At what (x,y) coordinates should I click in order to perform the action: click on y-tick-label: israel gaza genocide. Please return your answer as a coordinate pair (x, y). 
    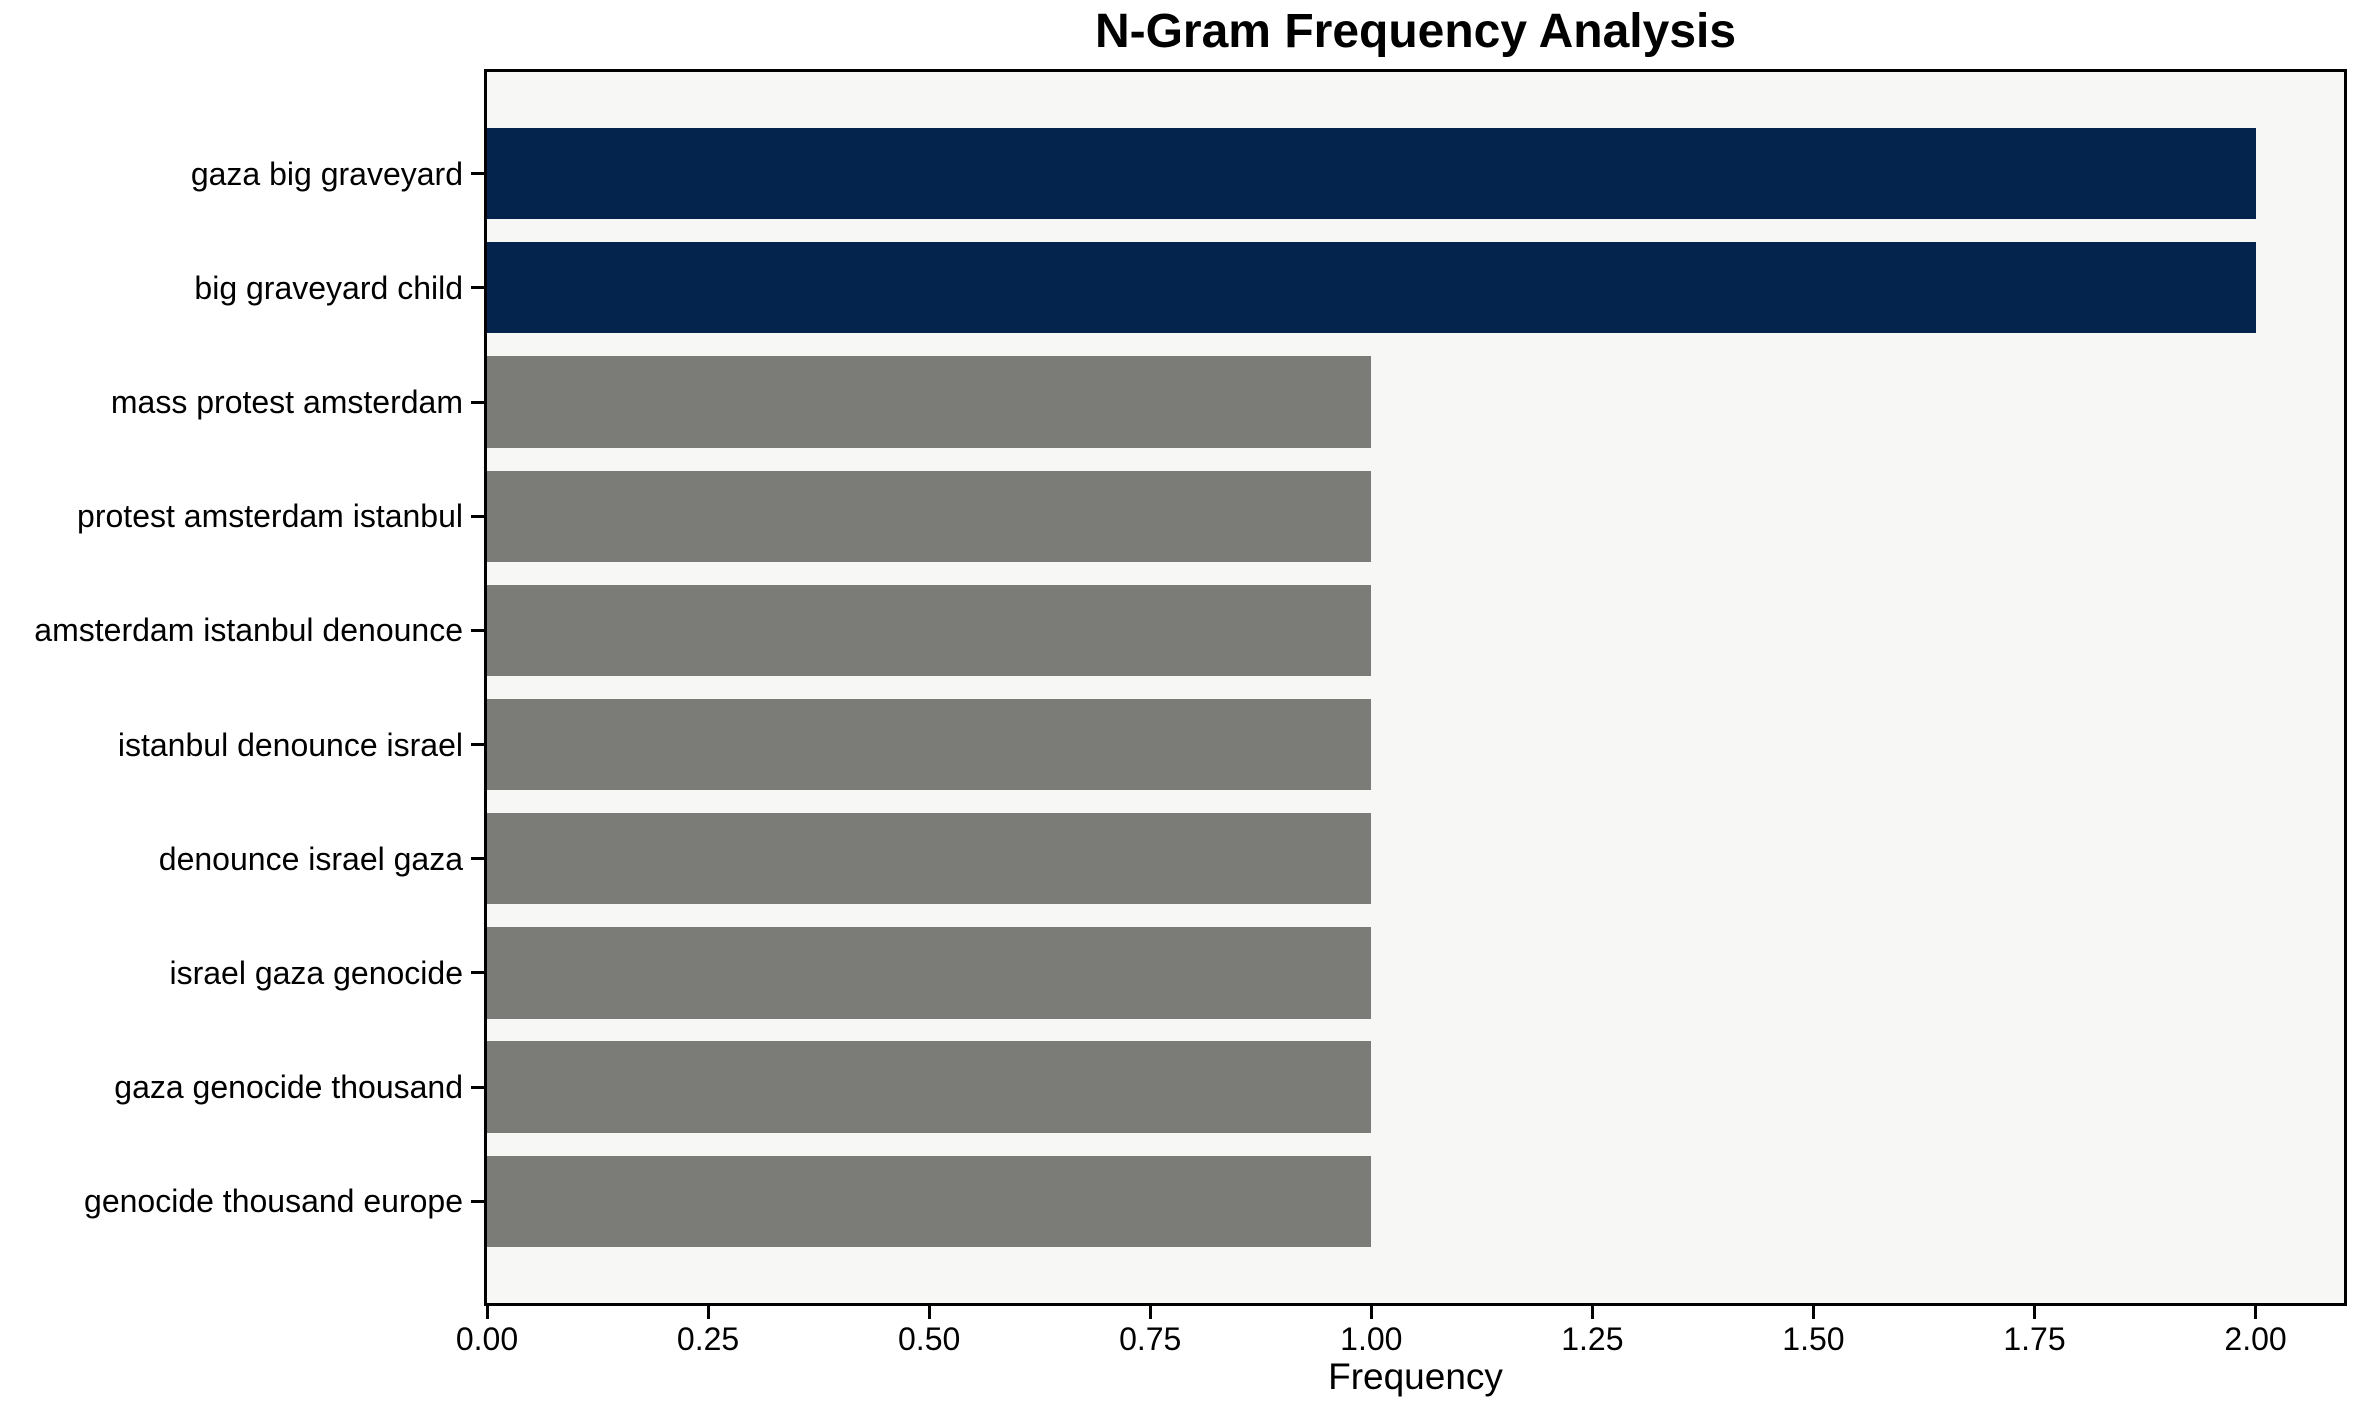
    Looking at the image, I should click on (316, 972).